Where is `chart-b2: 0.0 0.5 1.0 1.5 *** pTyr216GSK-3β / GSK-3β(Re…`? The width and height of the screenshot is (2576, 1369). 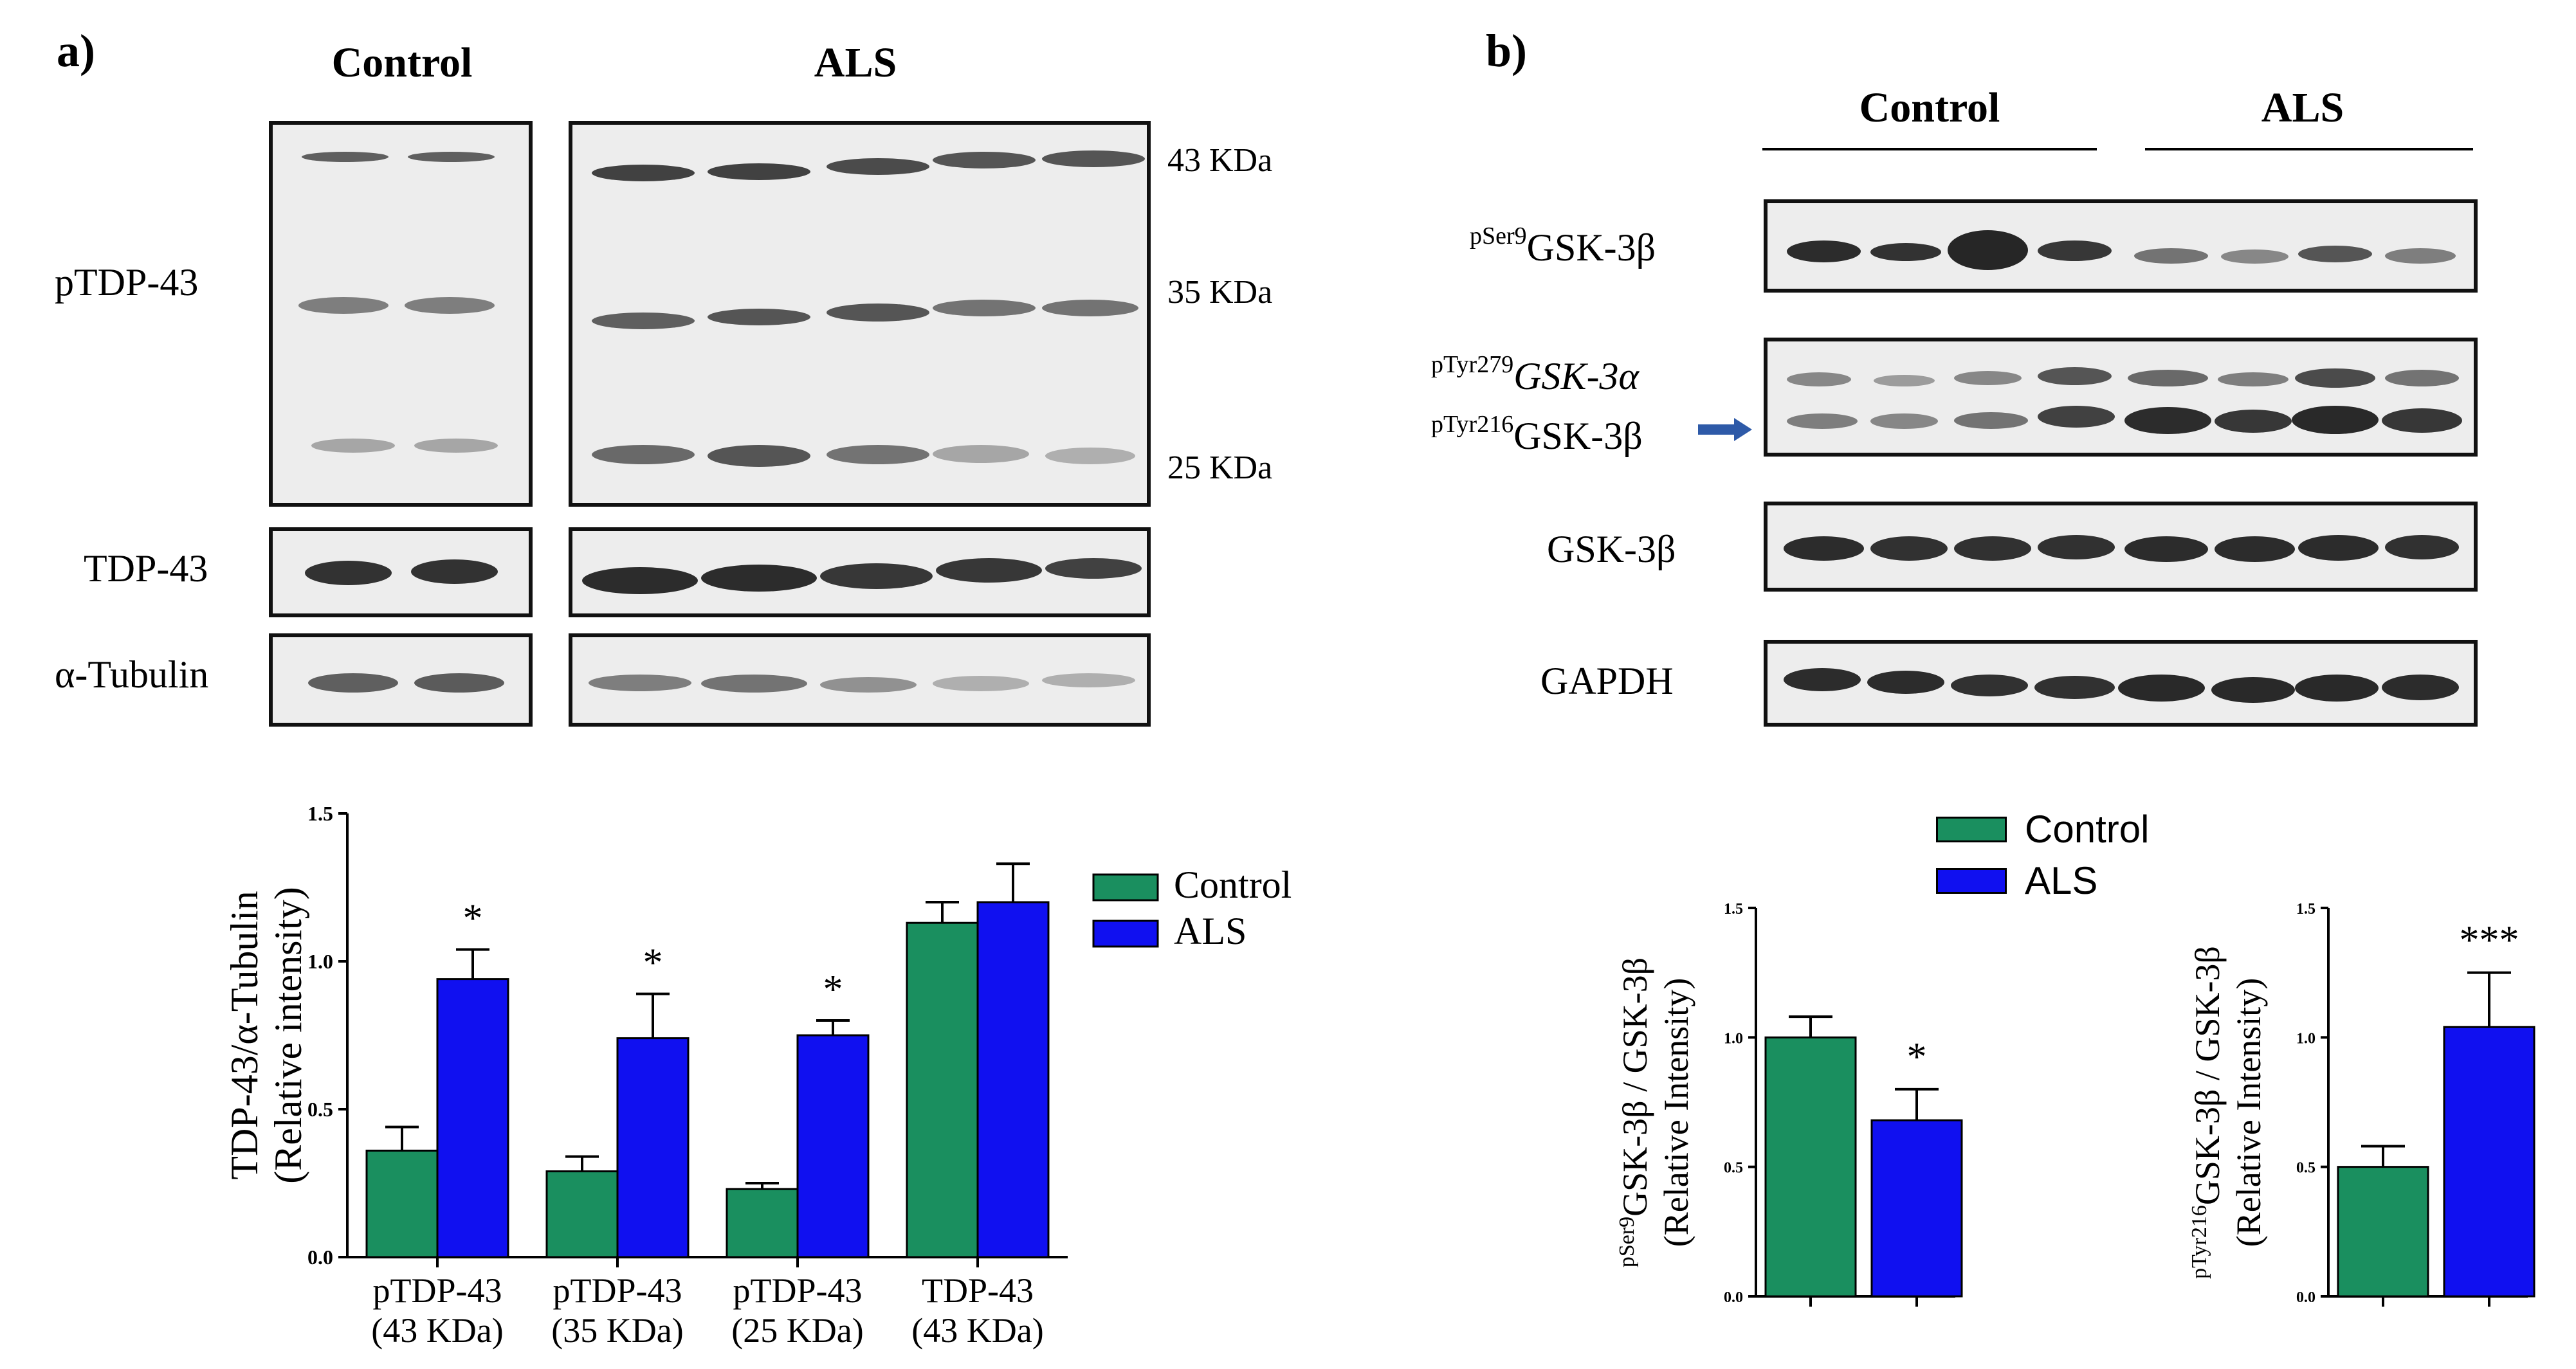 chart-b2: 0.0 0.5 1.0 1.5 *** pTyr216GSK-3β / GSK-3β(Re… is located at coordinates (2361, 1104).